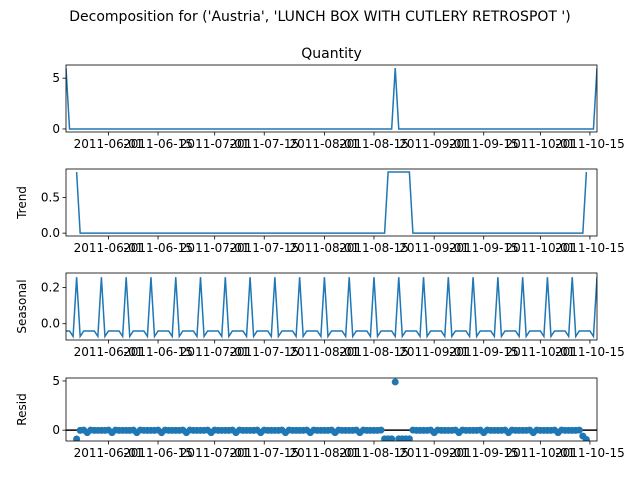 Image resolution: width=640 pixels, height=480 pixels. I want to click on y-axis-label: Resid, so click(22, 409).